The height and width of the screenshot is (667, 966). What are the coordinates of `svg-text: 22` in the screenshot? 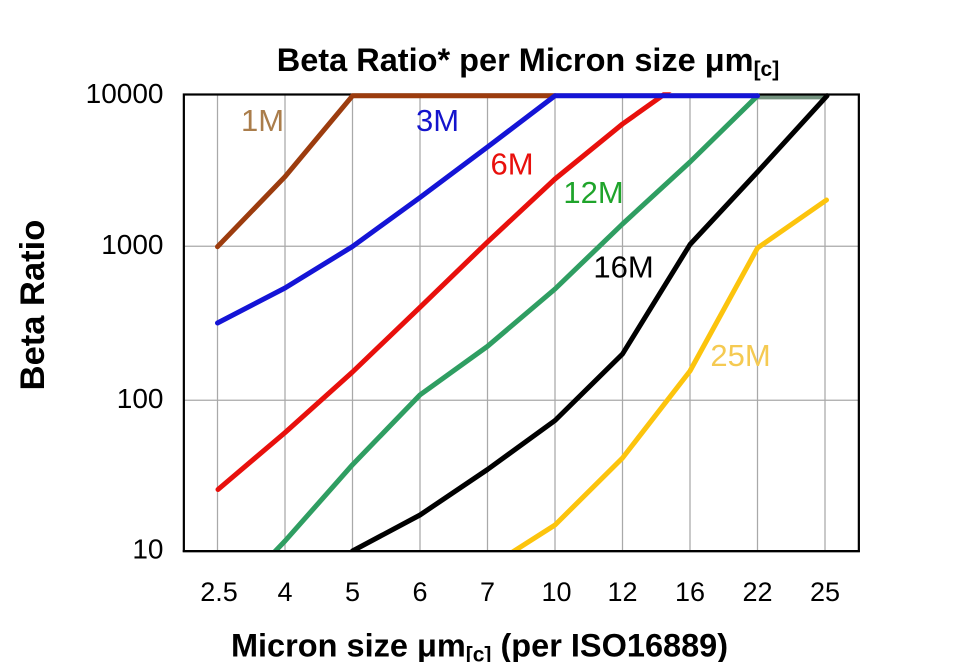 It's located at (757, 592).